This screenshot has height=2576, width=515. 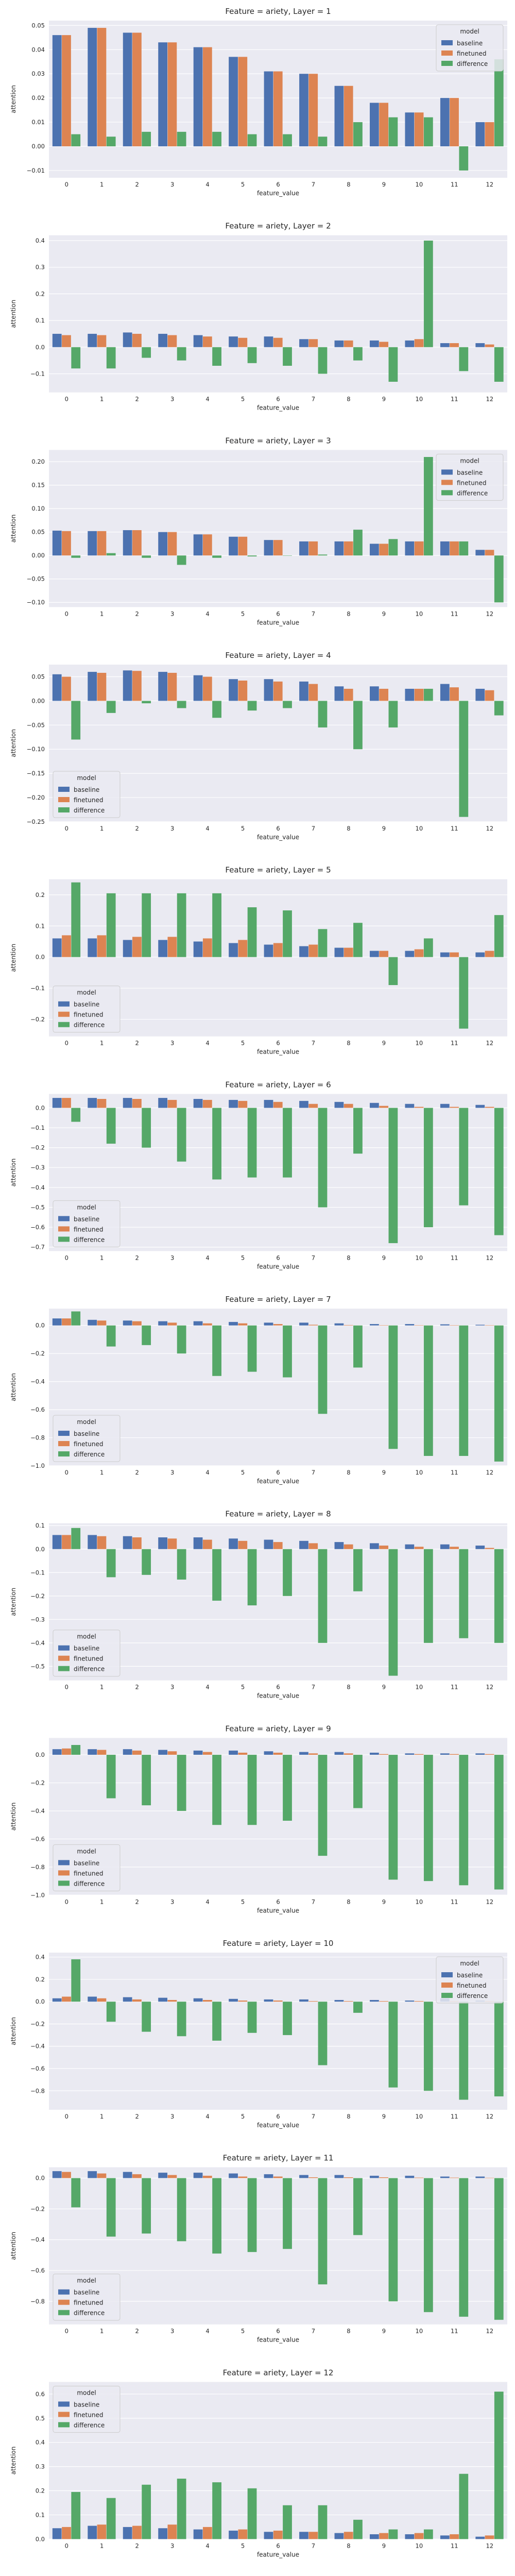 I want to click on legend-box, so click(x=87, y=1868).